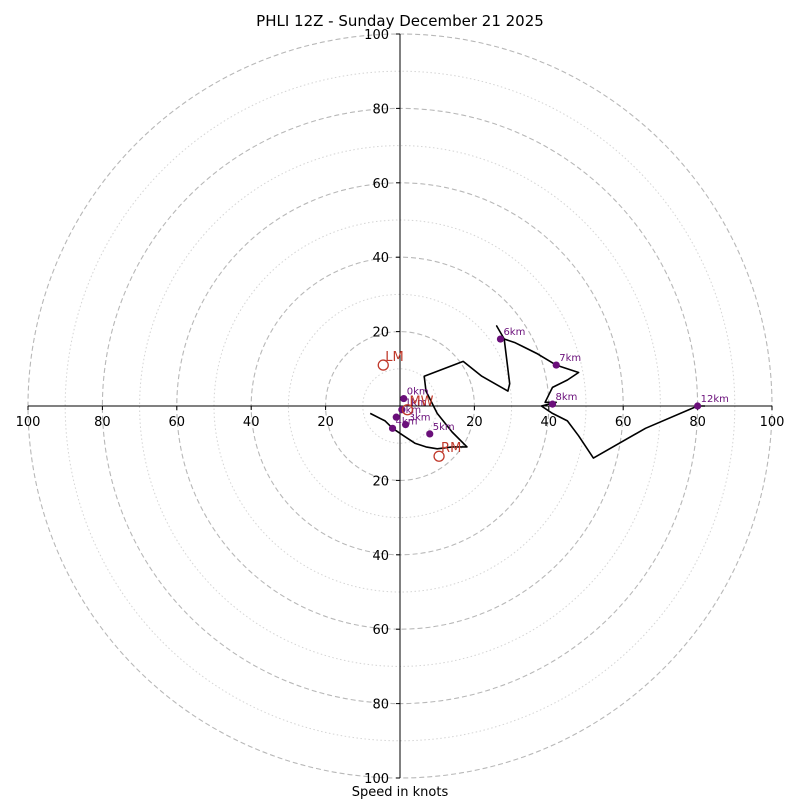  I want to click on y-tick-label-6: 40, so click(380, 556).